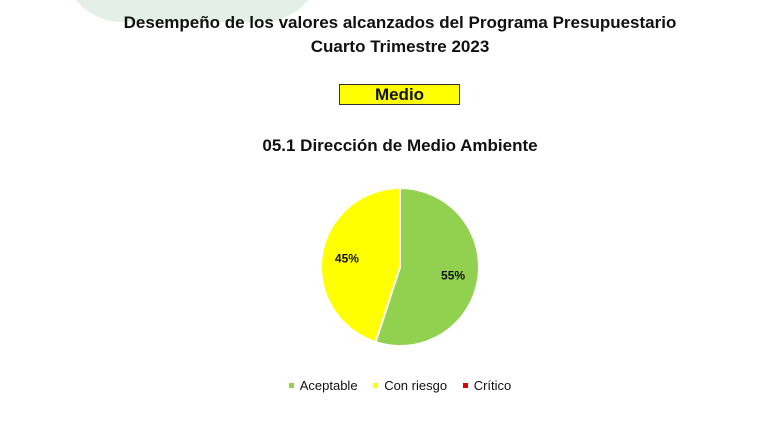  Describe the element at coordinates (427, 266) in the screenshot. I see `pie-slice-aceptable` at that location.